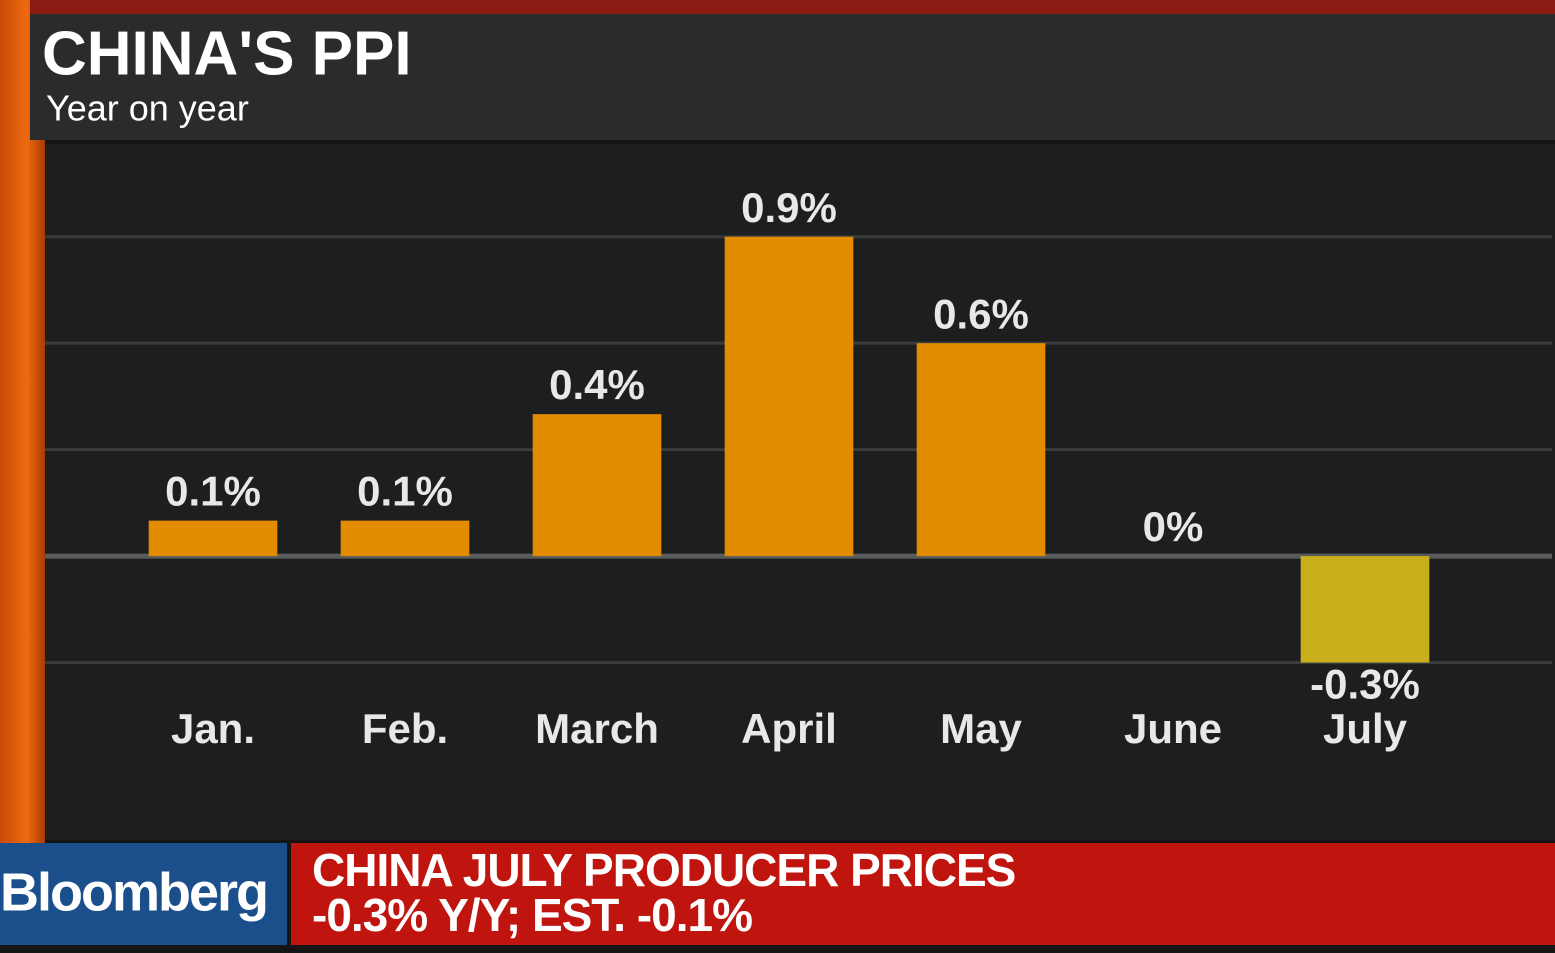  Describe the element at coordinates (405, 728) in the screenshot. I see `x-tick-label: Feb.` at that location.